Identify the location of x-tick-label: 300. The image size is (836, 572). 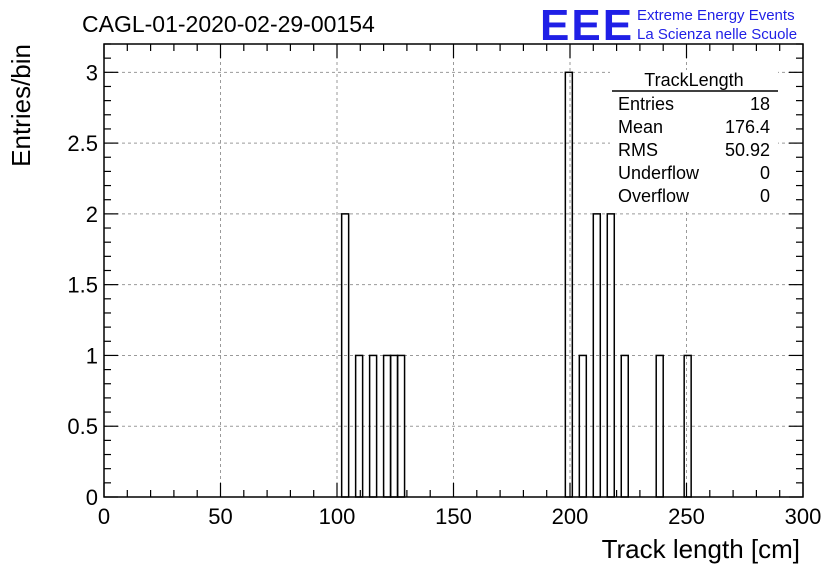
(803, 516).